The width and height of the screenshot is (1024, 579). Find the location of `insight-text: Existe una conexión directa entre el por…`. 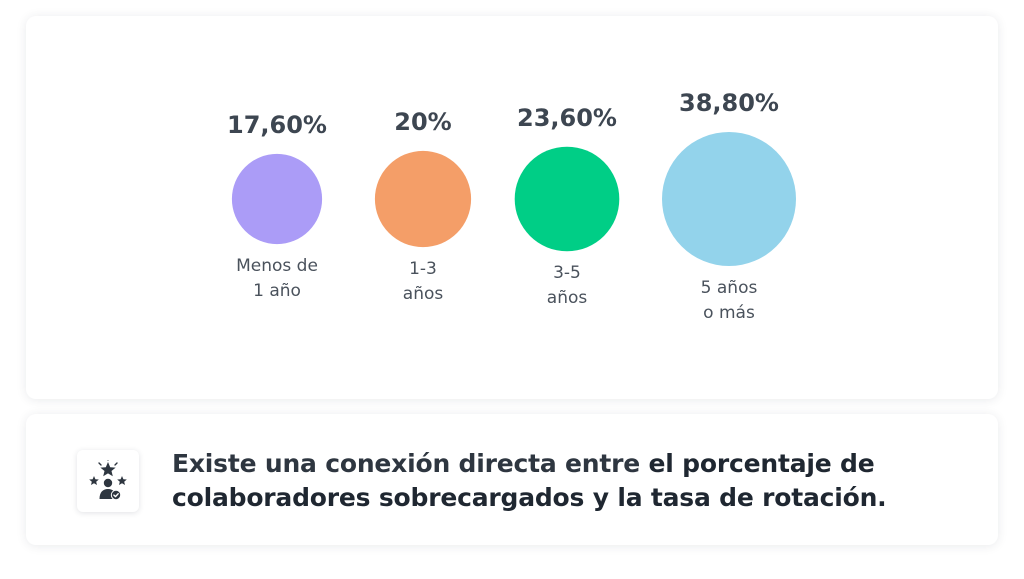

insight-text: Existe una conexión directa entre el por… is located at coordinates (577, 481).